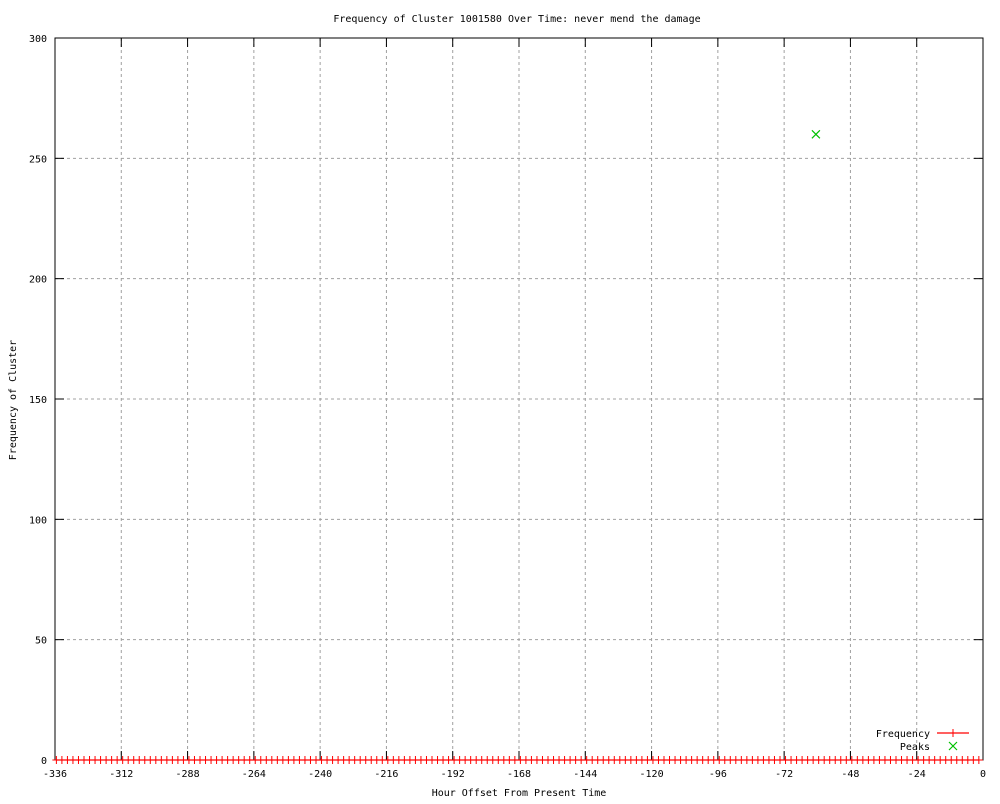 Image resolution: width=1000 pixels, height=804 pixels. Describe the element at coordinates (386, 774) in the screenshot. I see `x-tick-label: -216` at that location.